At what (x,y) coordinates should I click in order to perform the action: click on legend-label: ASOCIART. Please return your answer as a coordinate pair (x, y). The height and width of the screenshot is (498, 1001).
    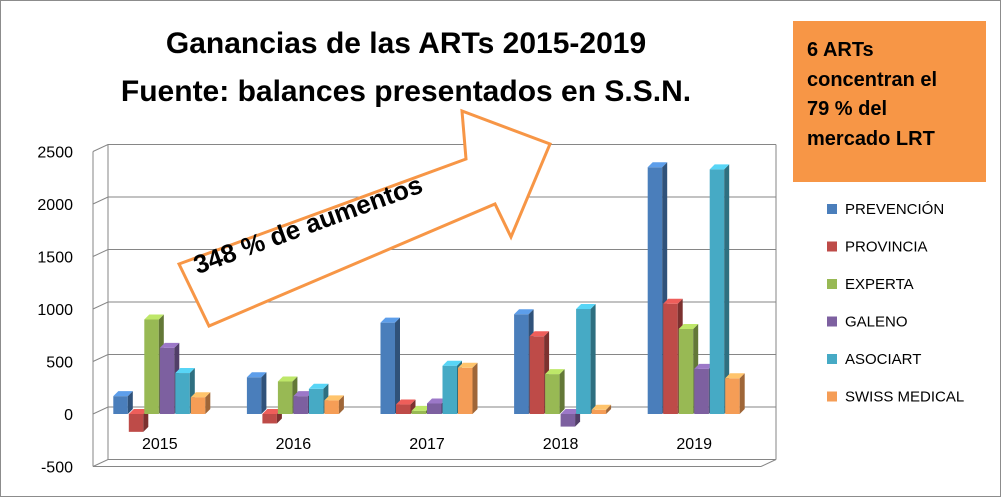
    Looking at the image, I should click on (883, 359).